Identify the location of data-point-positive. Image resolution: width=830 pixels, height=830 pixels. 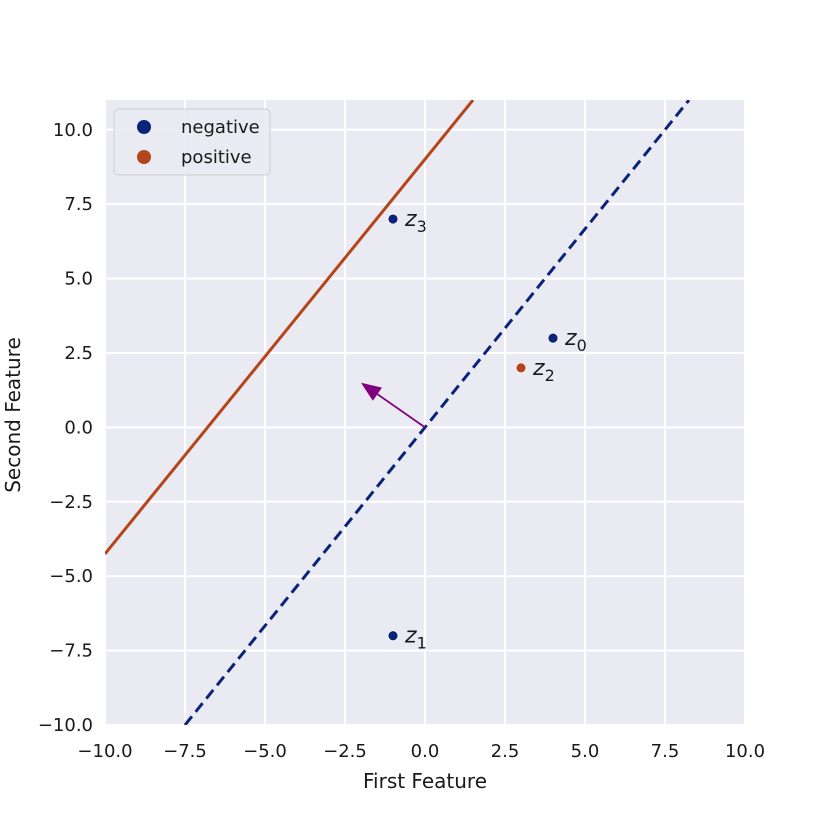
(521, 368).